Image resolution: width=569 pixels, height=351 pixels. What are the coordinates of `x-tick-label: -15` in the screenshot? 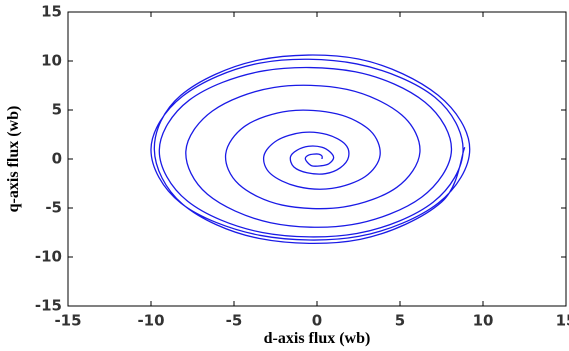 It's located at (67, 321).